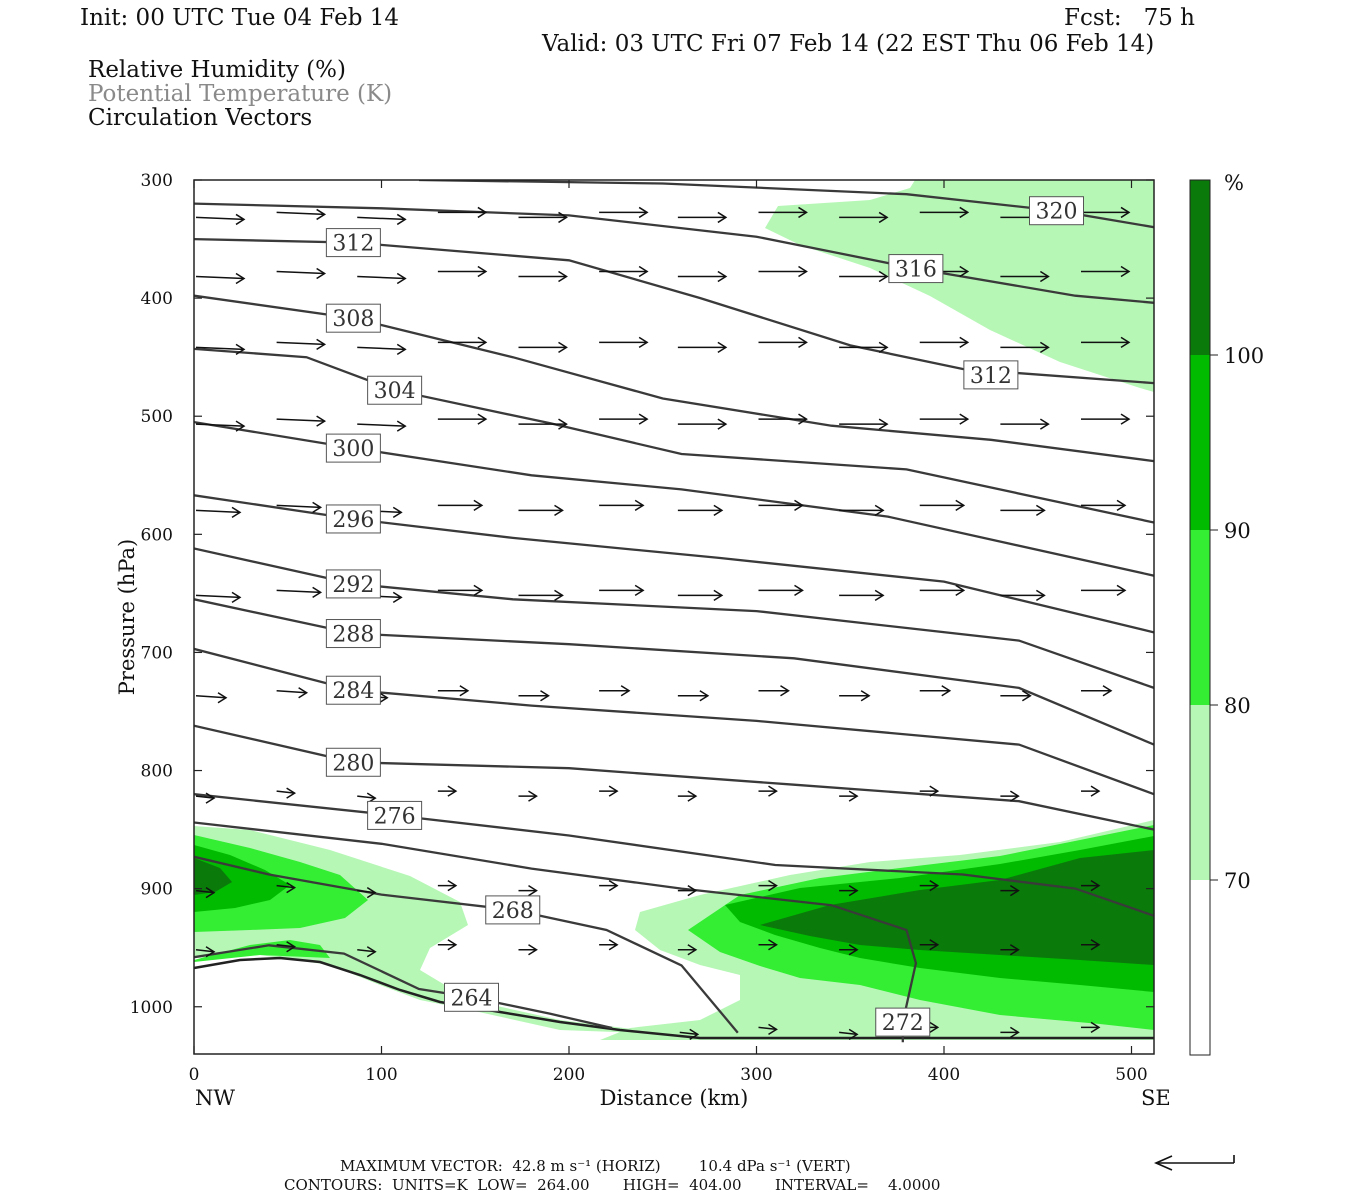  I want to click on contour-label-268: 268, so click(513, 910).